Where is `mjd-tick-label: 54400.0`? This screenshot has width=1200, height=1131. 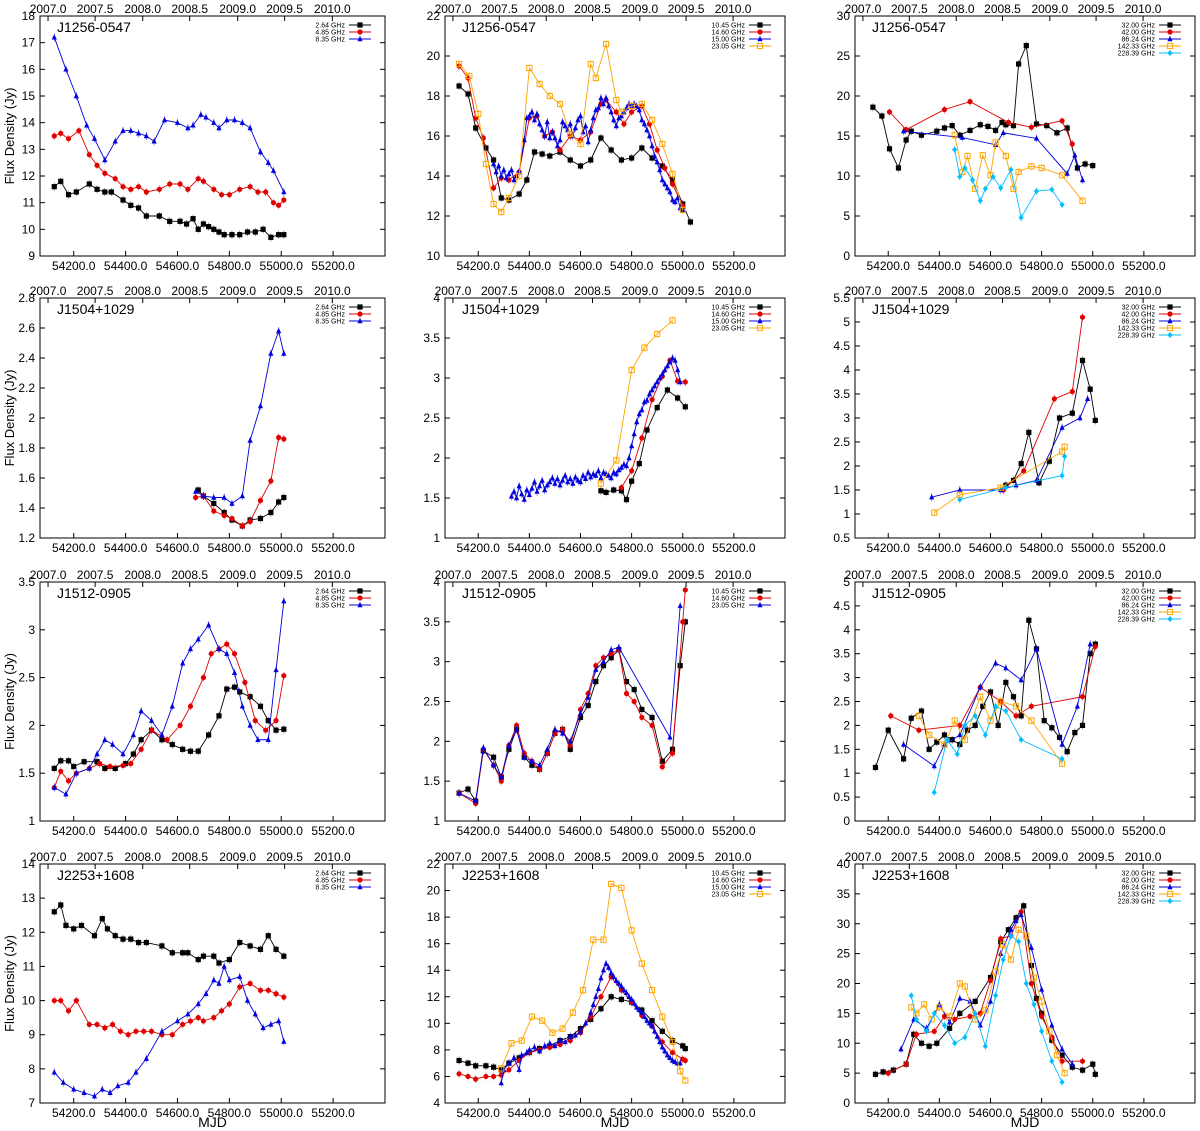 mjd-tick-label: 54400.0 is located at coordinates (940, 831).